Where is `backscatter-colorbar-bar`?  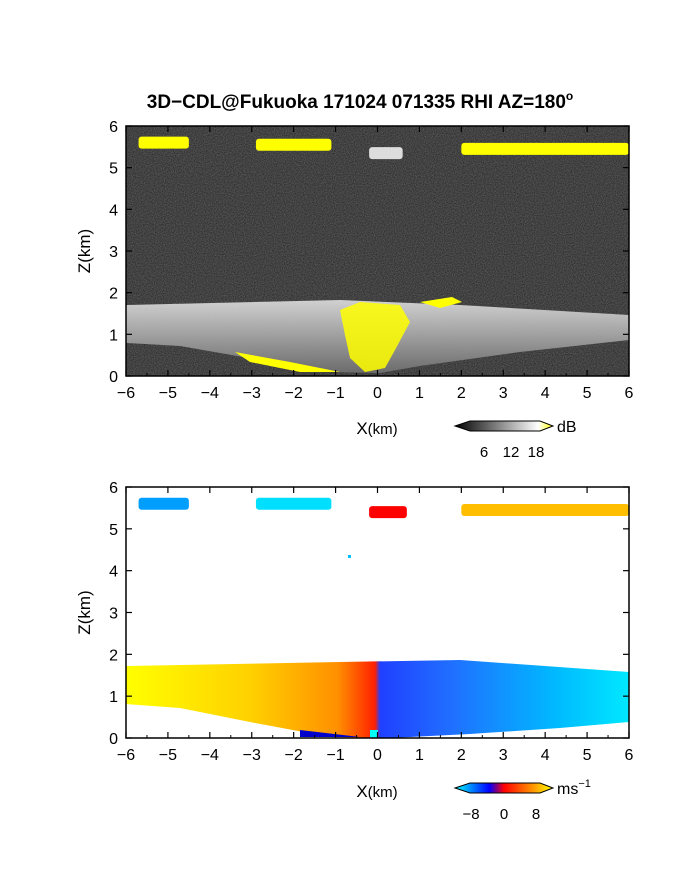
backscatter-colorbar-bar is located at coordinates (504, 426).